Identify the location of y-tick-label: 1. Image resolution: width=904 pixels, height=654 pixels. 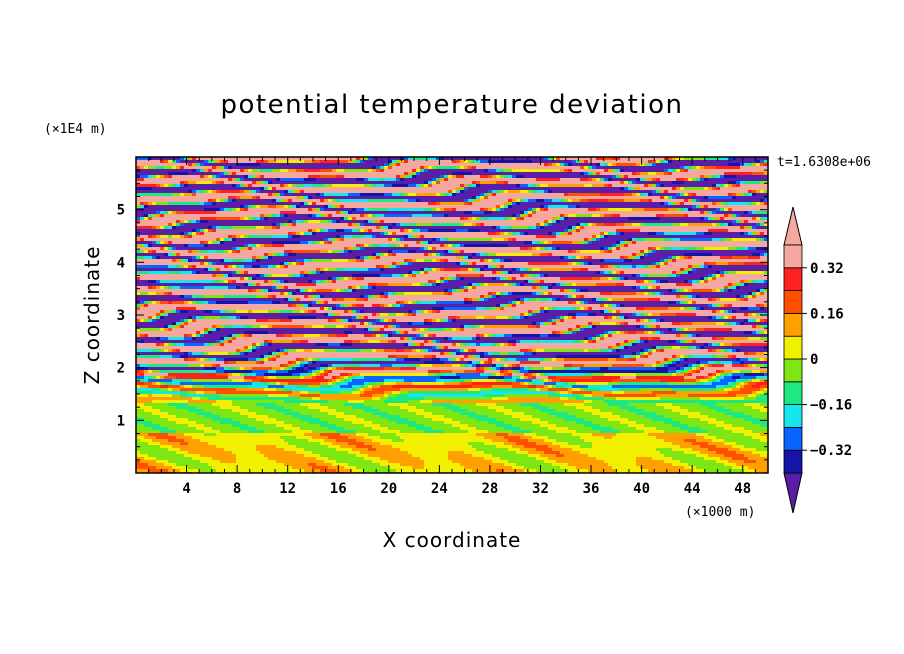
(121, 421).